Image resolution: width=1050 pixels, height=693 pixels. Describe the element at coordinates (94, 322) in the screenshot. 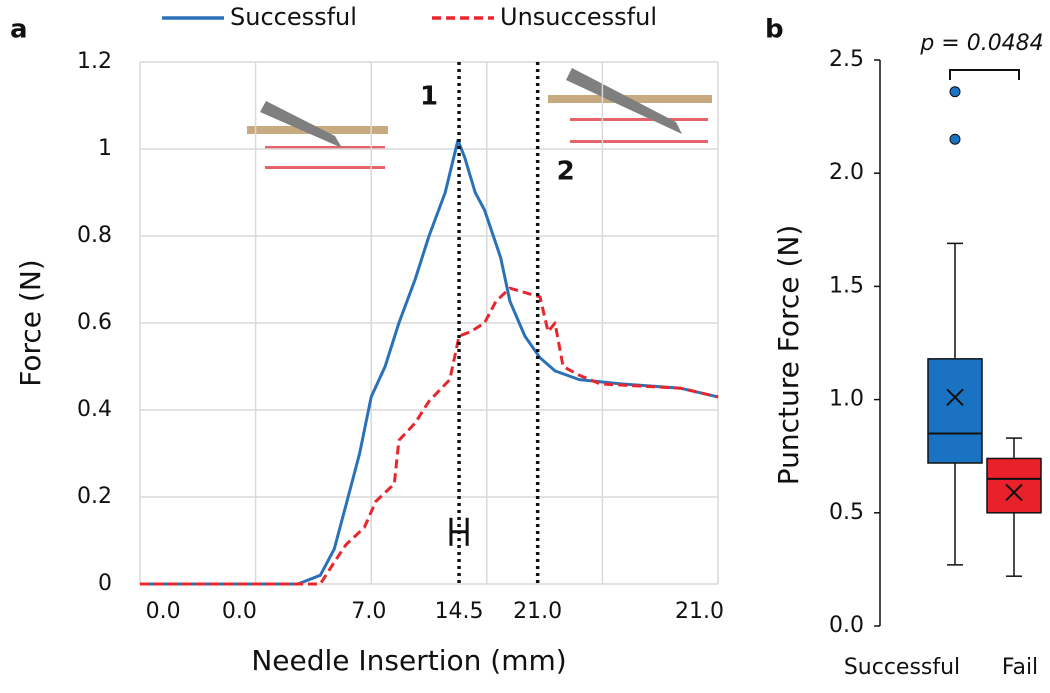

I see `y-tick-label: 0.6` at that location.